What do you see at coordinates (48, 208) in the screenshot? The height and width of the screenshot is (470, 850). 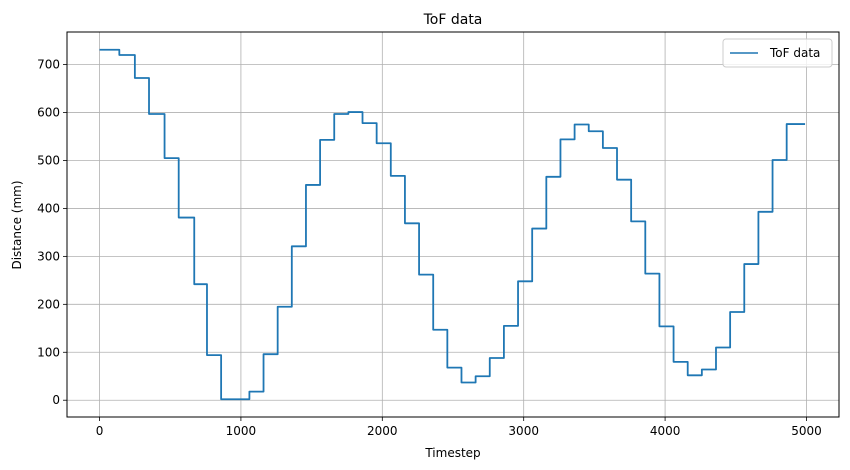 I see `y-tick-label: 400` at bounding box center [48, 208].